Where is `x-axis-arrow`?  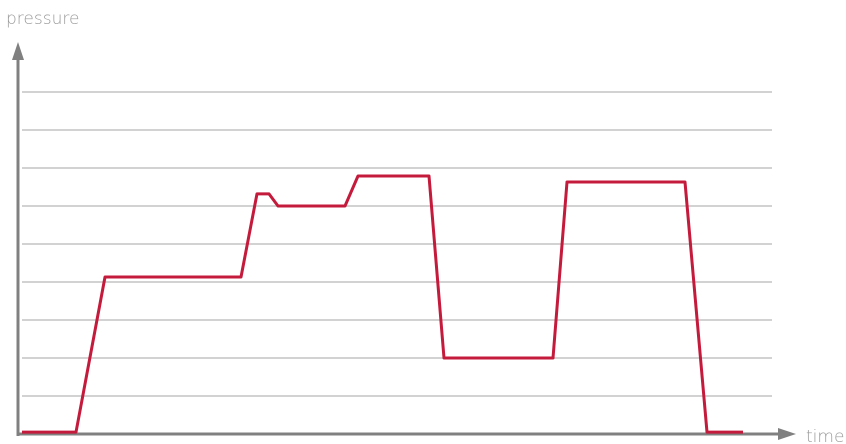 x-axis-arrow is located at coordinates (787, 434).